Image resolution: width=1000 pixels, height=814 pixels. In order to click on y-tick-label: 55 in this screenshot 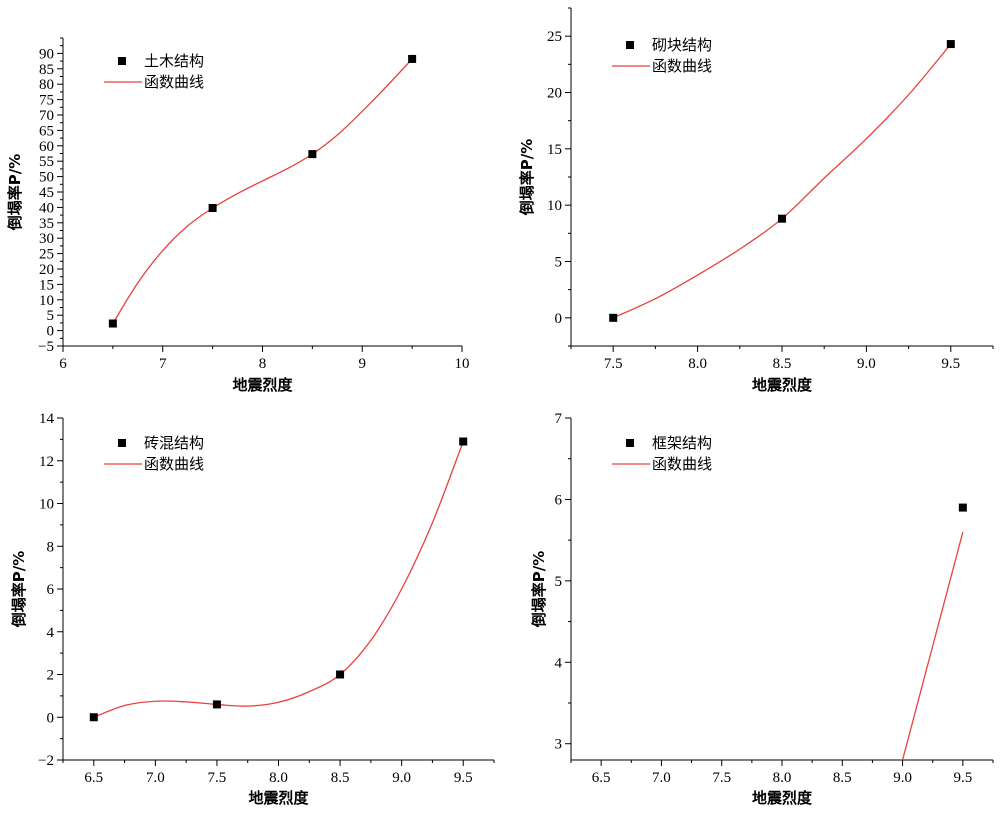, I will do `click(46, 162)`.